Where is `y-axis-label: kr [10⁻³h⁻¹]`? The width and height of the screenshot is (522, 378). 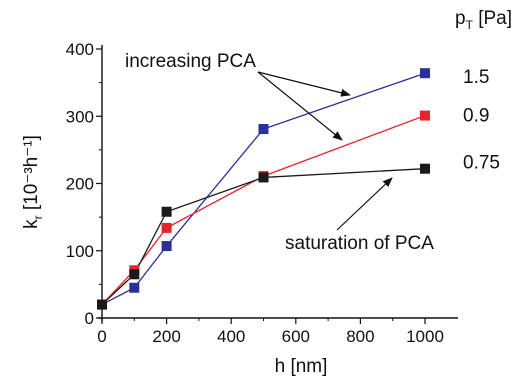
y-axis-label: kr [10⁻³h⁻¹] is located at coordinates (33, 182).